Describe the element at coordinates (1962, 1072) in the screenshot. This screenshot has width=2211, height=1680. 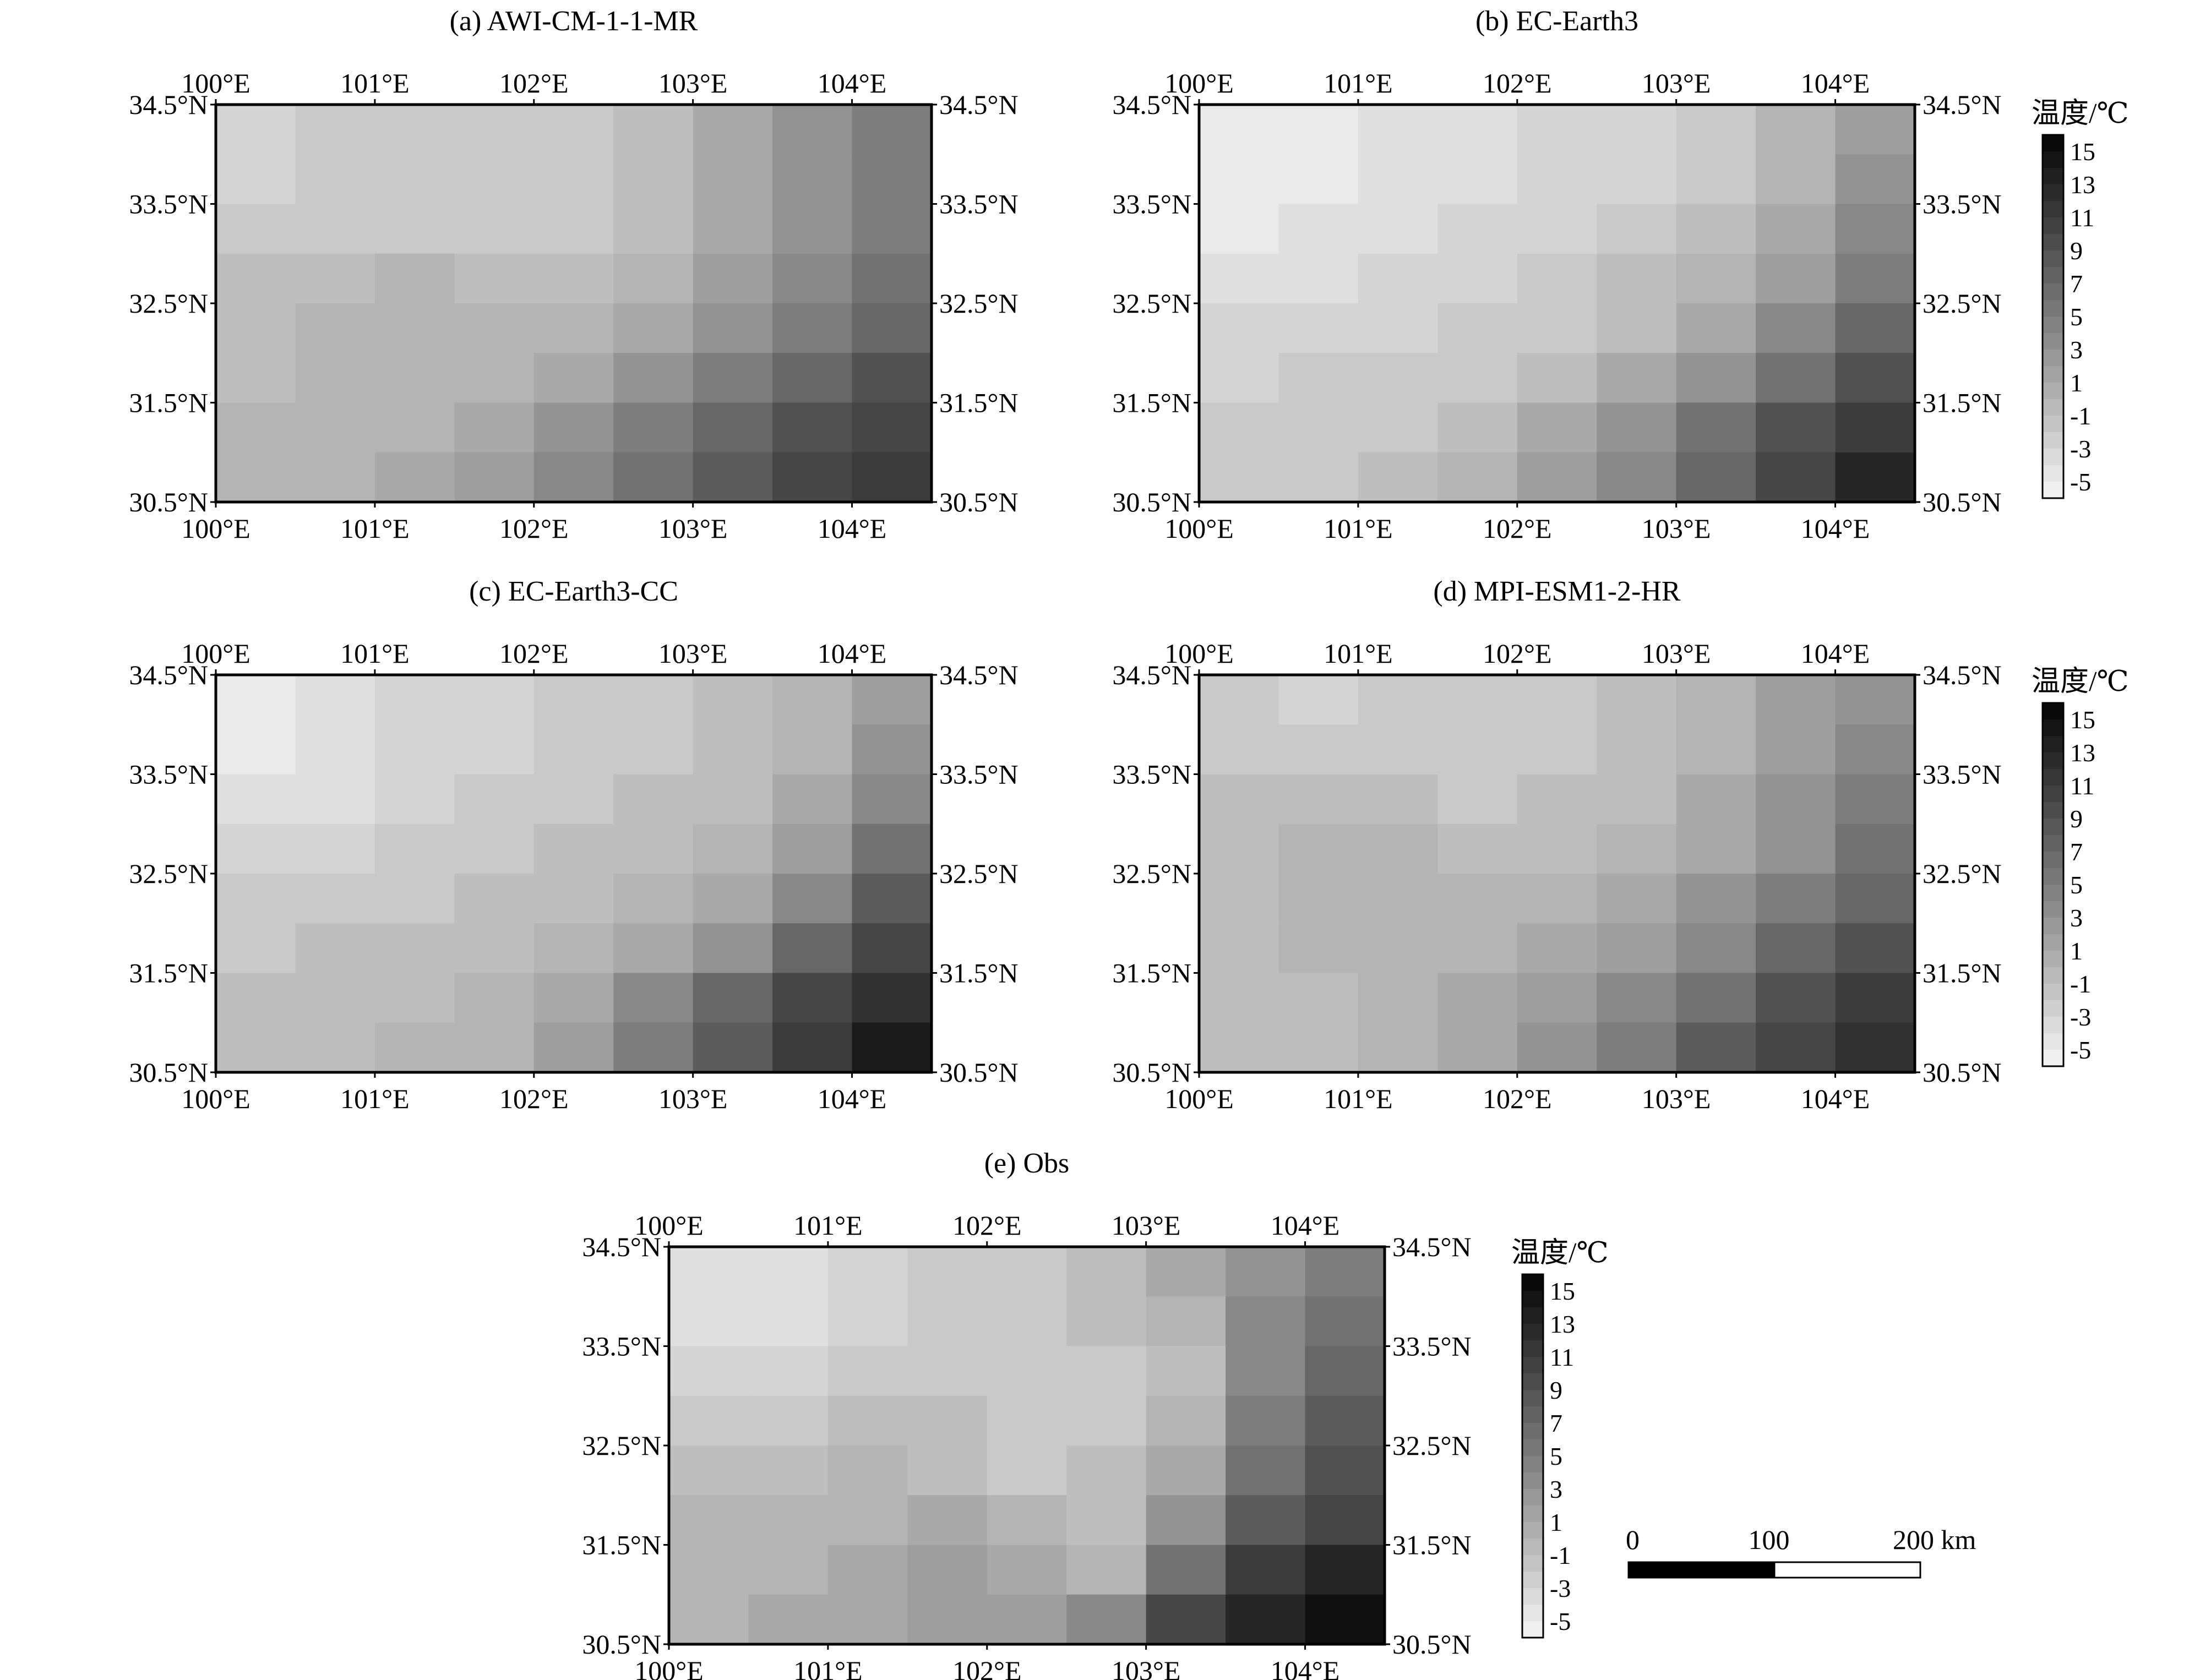
I see `lat-tick-label-right: 30.5°N` at that location.